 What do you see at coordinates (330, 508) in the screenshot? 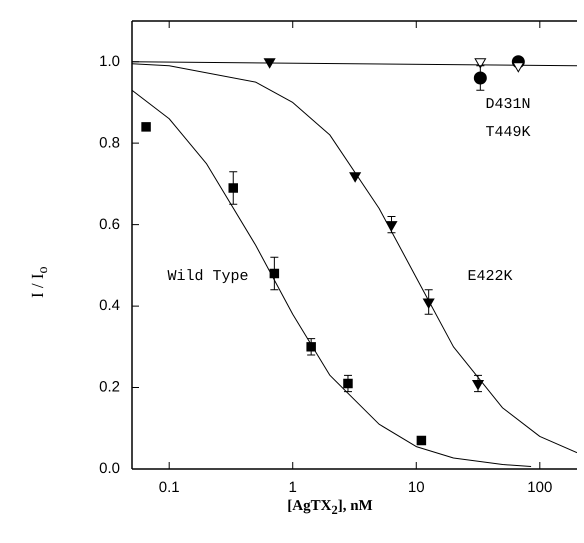
I see `x-axis-title: [AgTX$_{2}$], nM` at bounding box center [330, 508].